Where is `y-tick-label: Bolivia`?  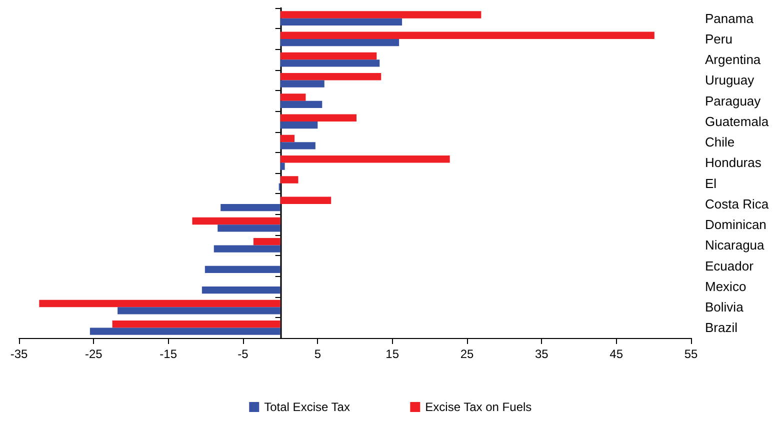 y-tick-label: Bolivia is located at coordinates (724, 307).